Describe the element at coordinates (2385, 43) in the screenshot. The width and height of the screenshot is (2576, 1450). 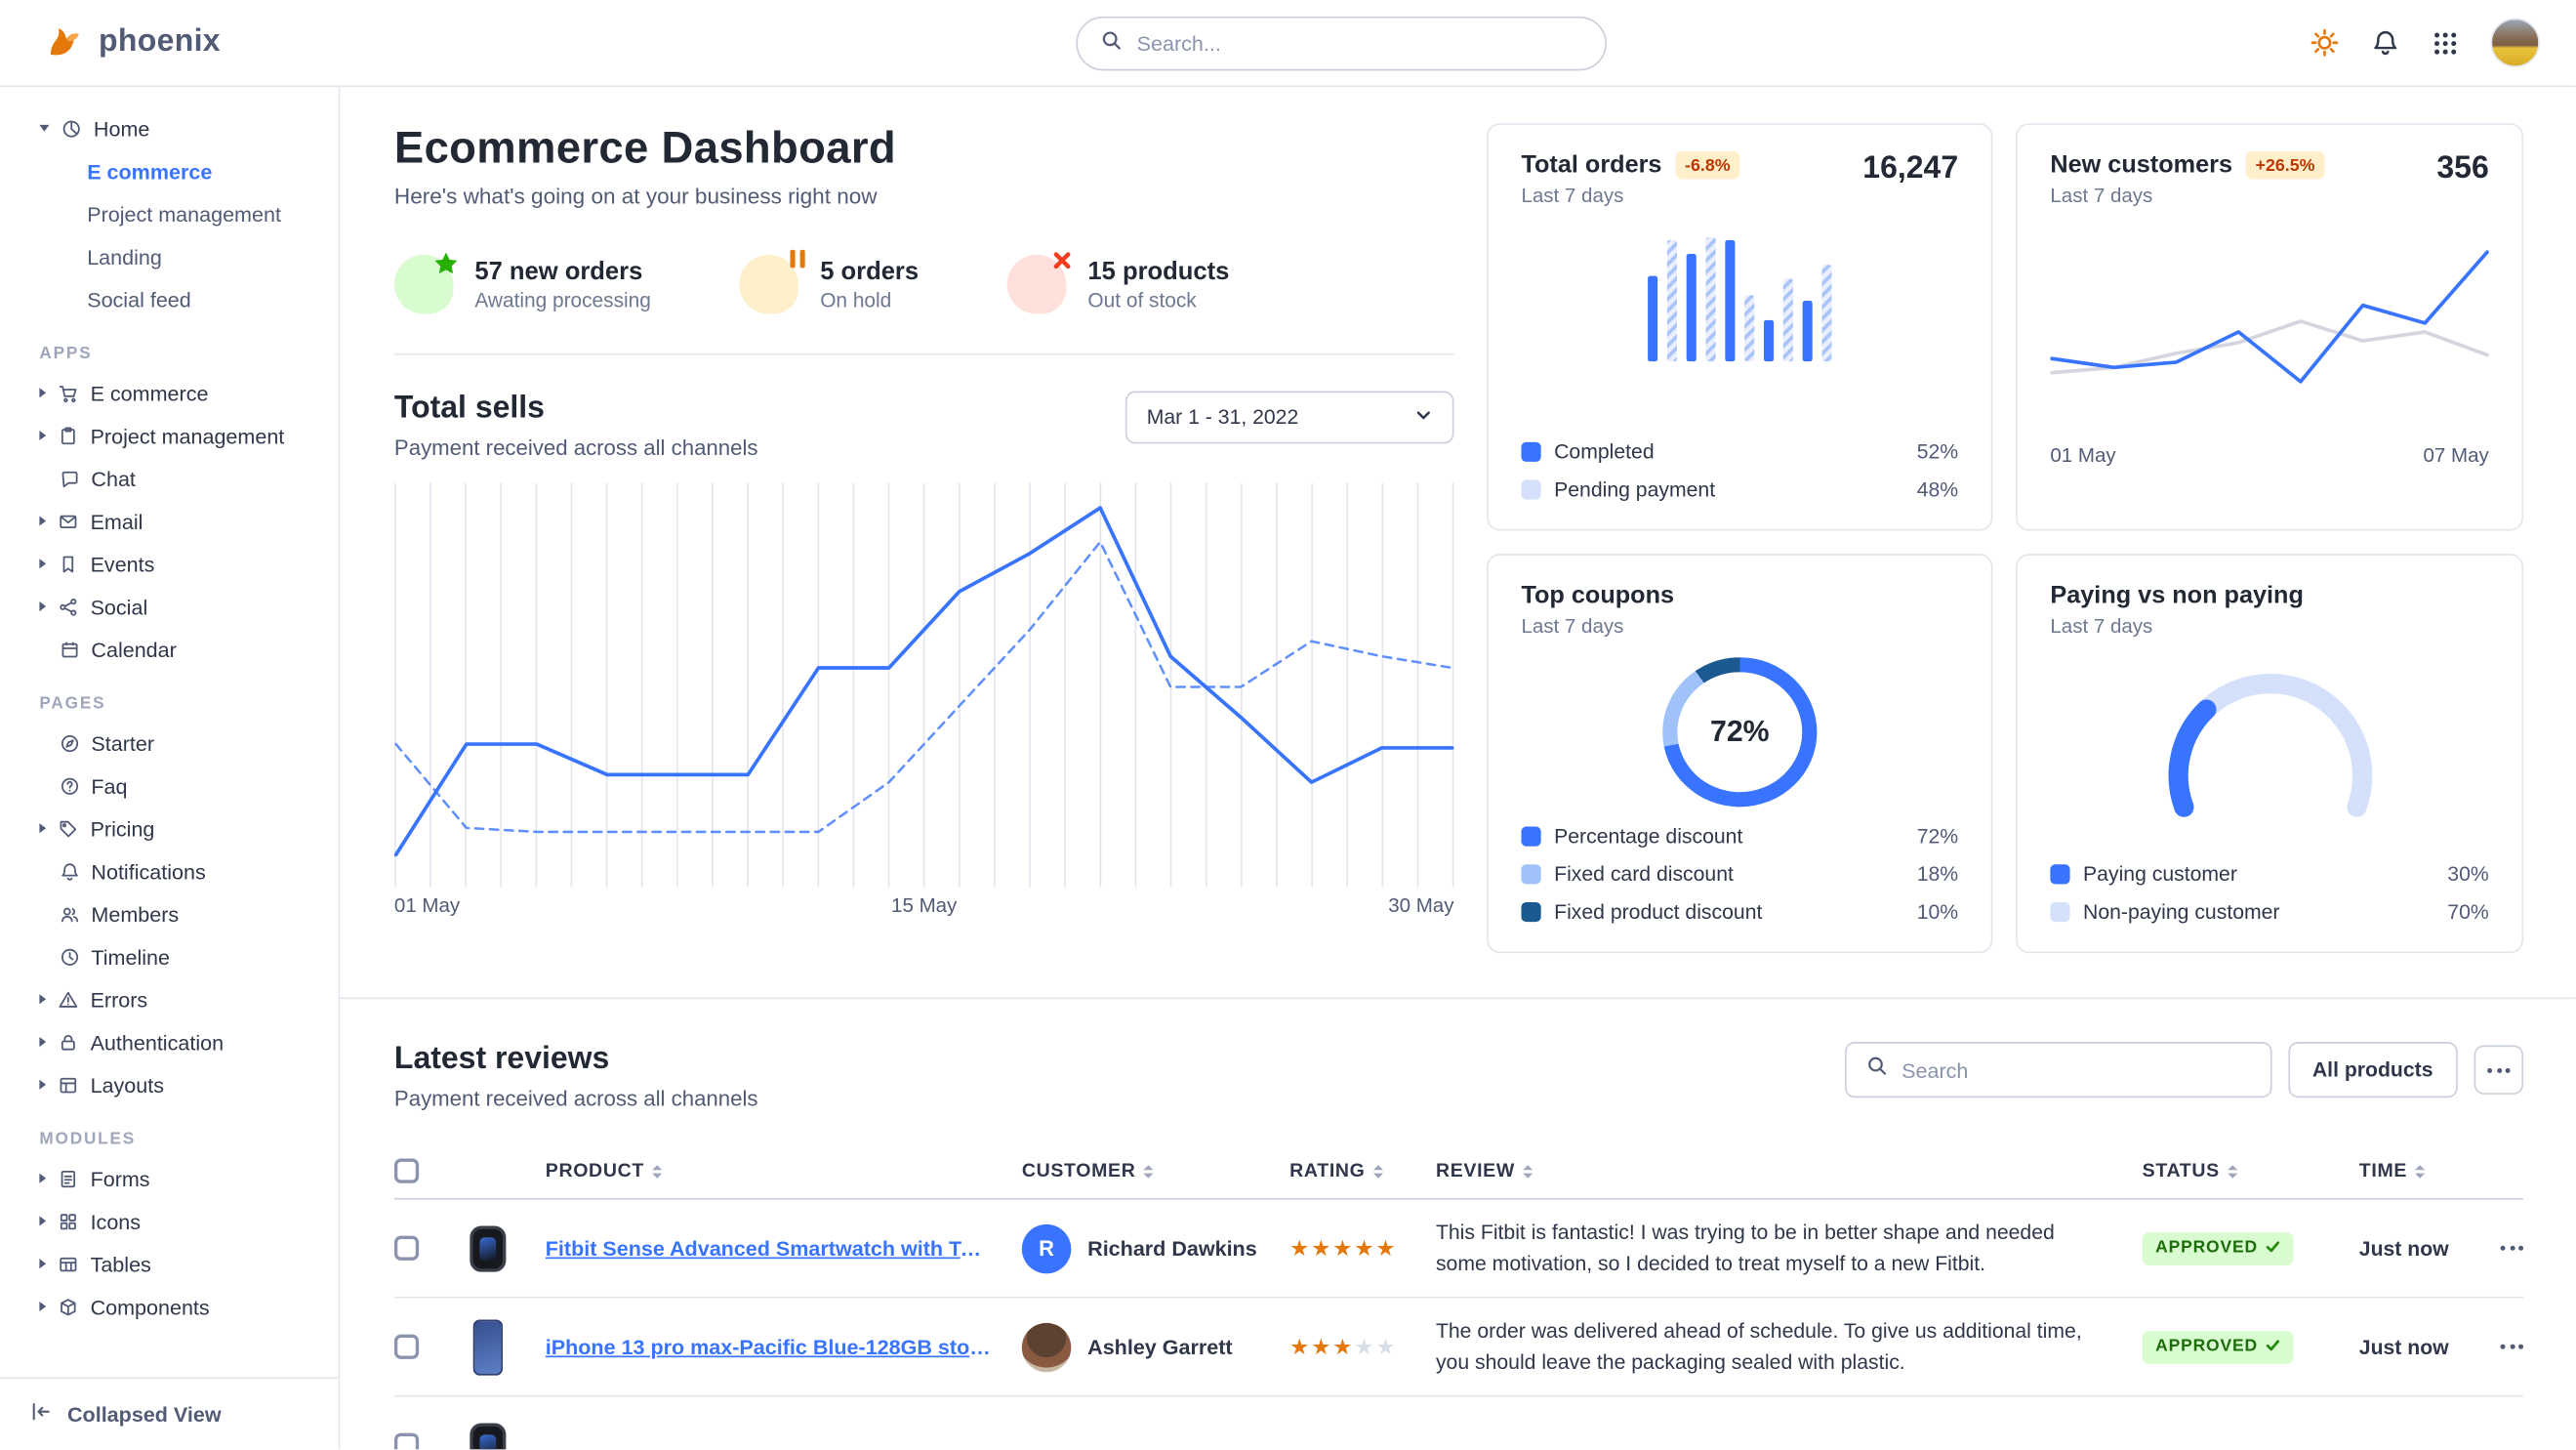
I see `notifications-button` at that location.